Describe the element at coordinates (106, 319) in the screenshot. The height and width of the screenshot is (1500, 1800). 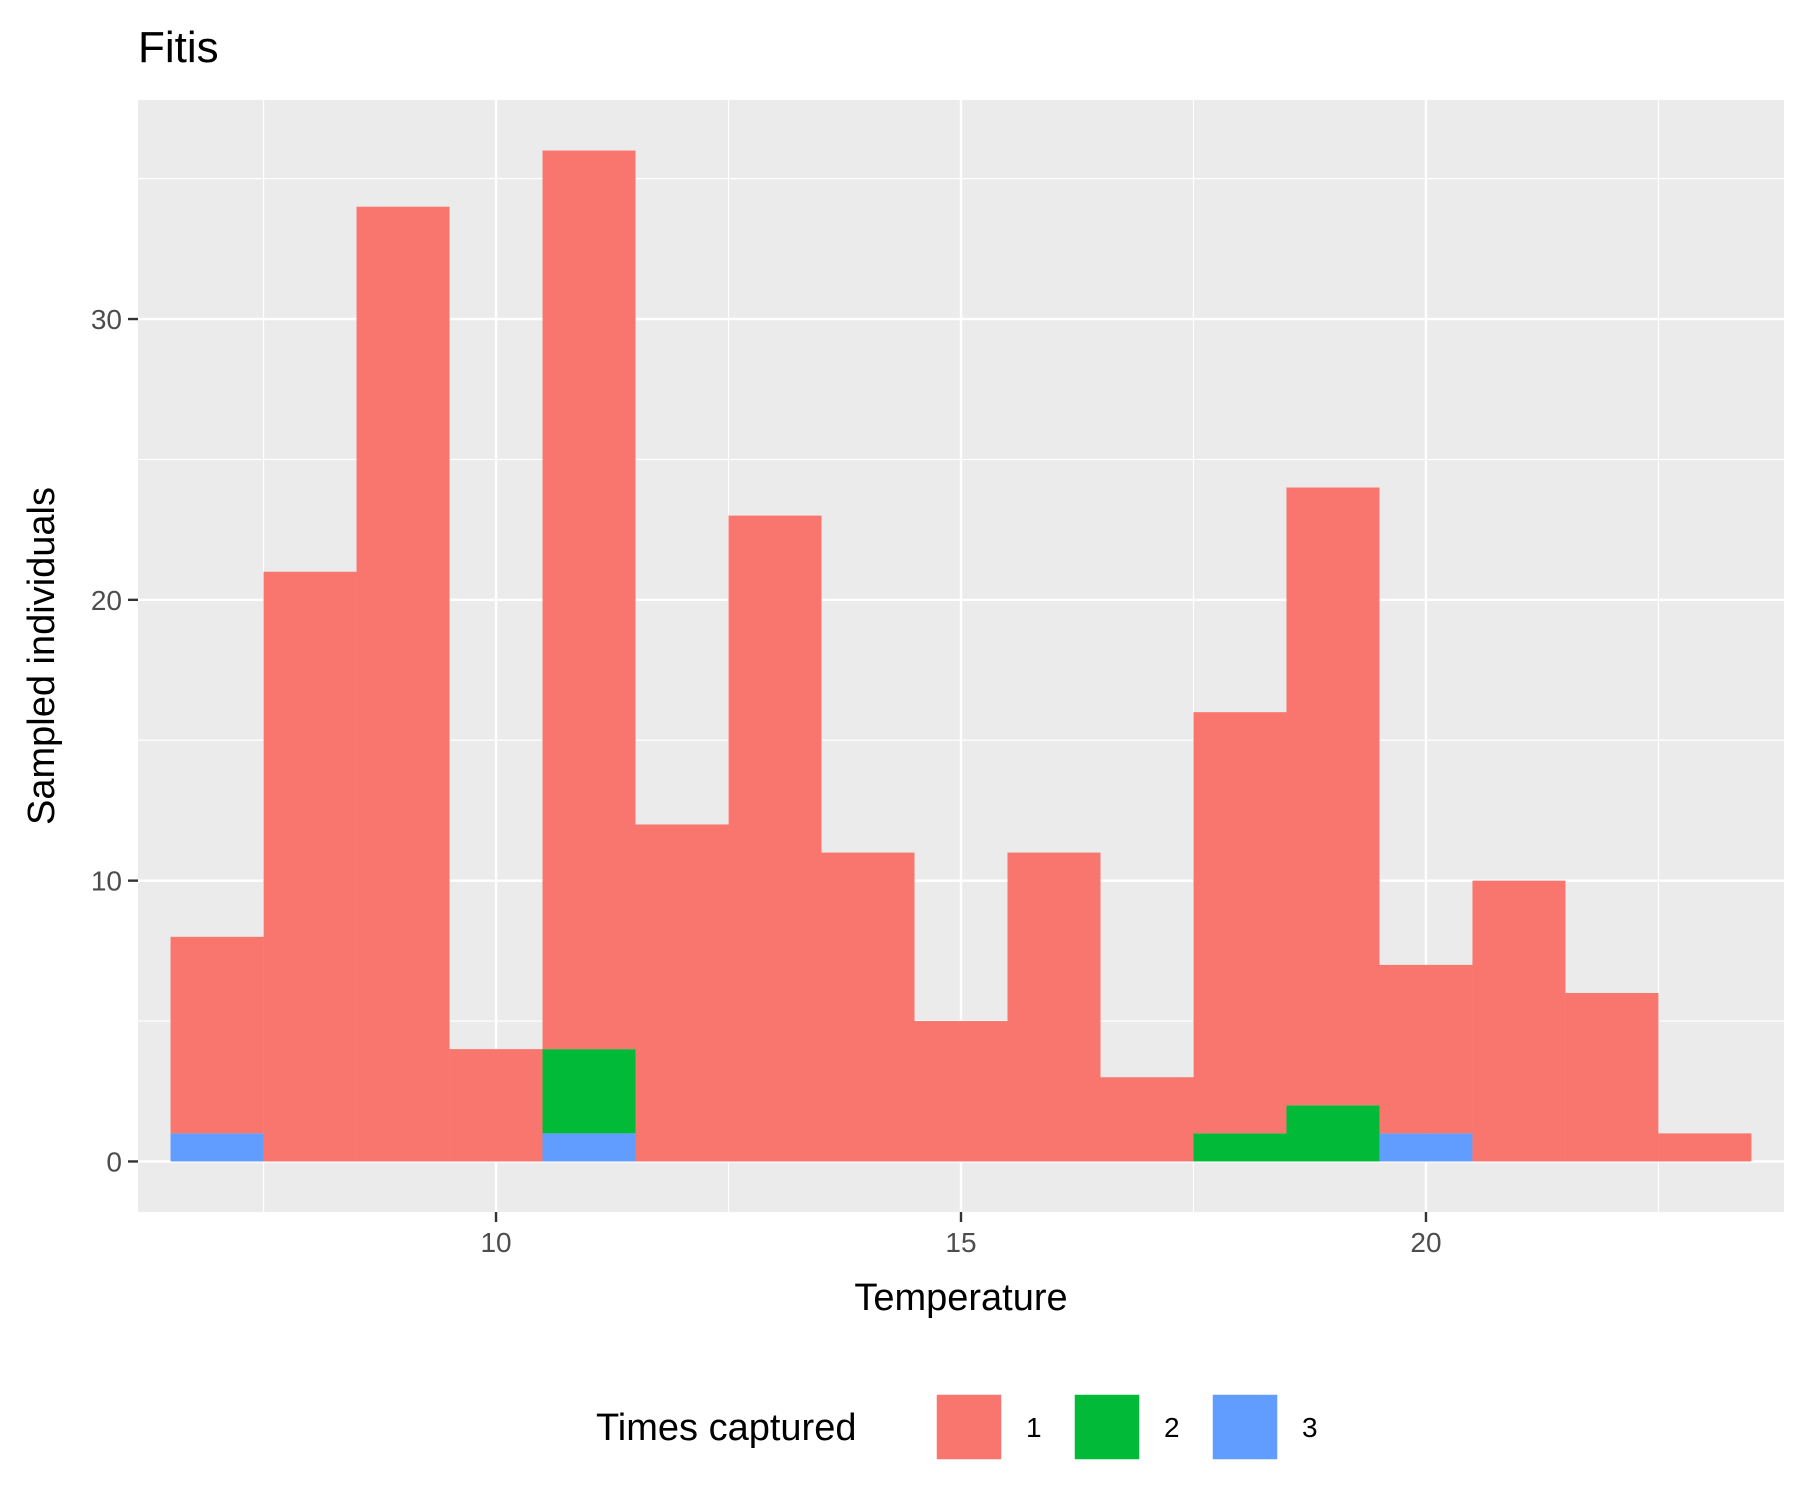
I see `y-tick-label: 30` at that location.